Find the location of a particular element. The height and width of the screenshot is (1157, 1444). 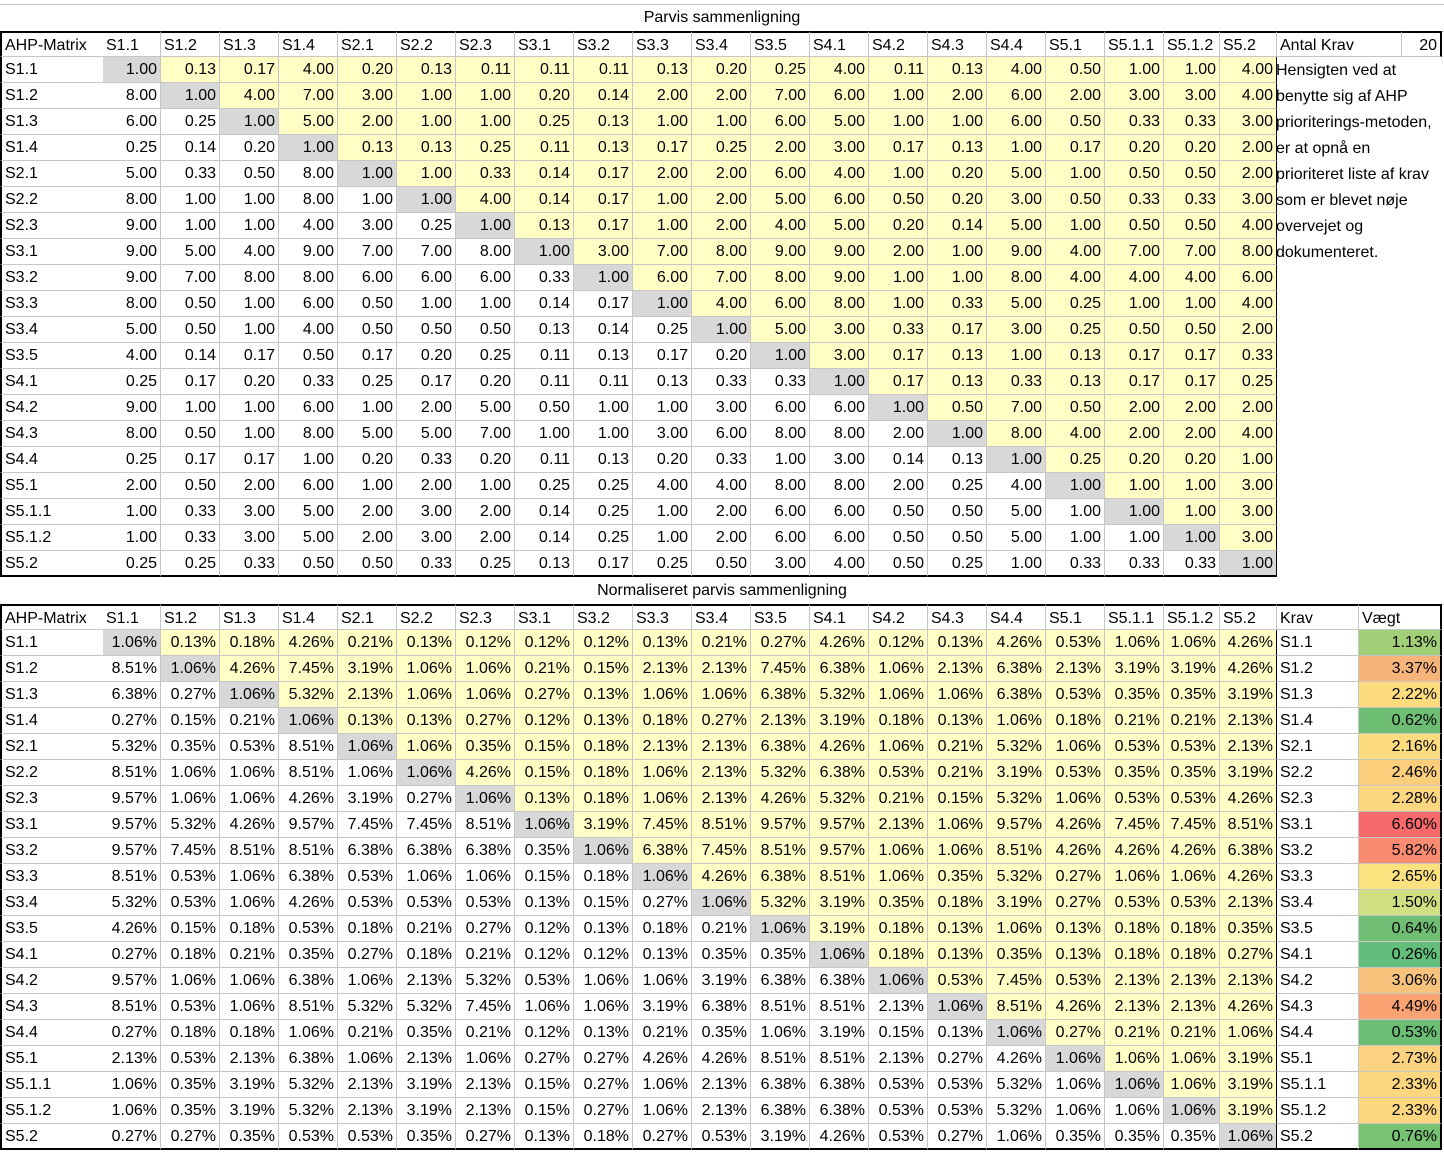

krav-label: S5.1.1 is located at coordinates (1318, 1085).